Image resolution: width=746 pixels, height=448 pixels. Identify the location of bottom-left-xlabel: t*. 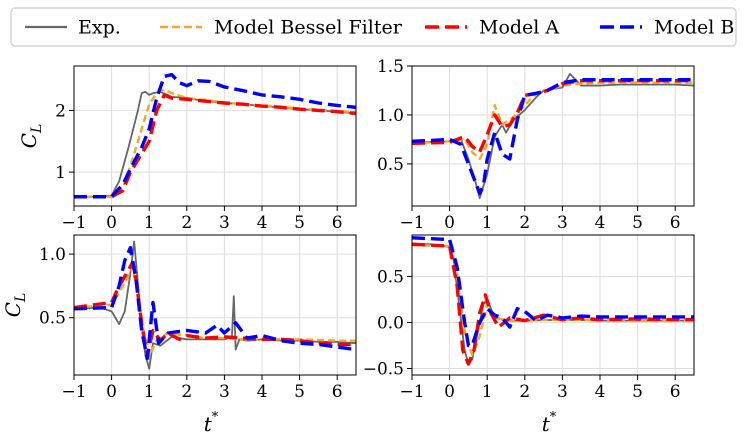
(211, 423).